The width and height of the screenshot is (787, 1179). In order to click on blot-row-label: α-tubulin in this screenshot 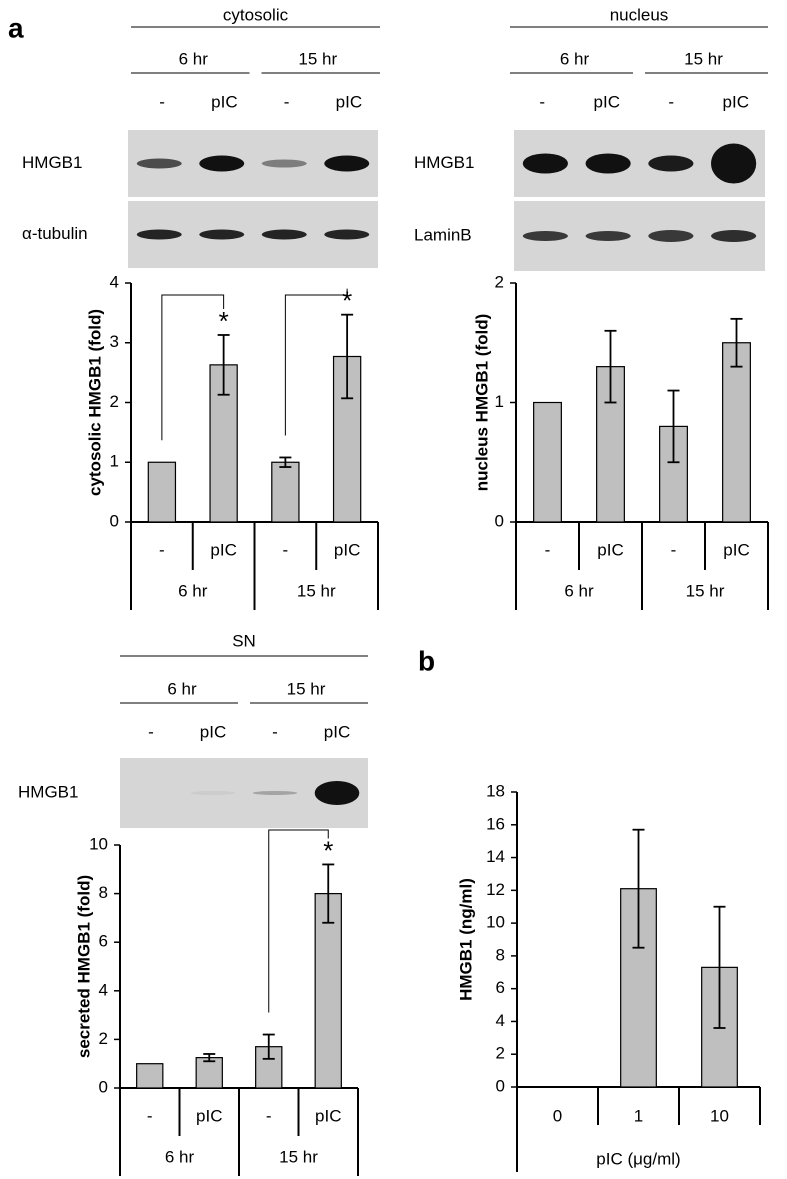, I will do `click(55, 233)`.